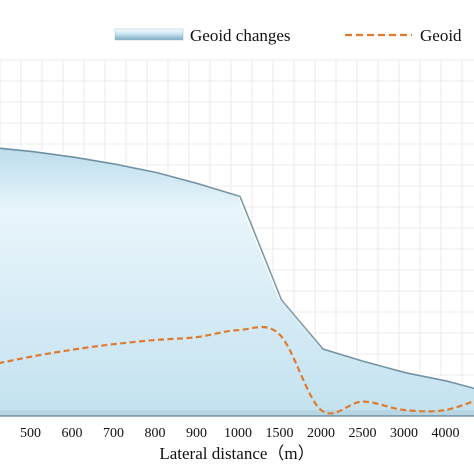 This screenshot has height=474, width=474. Describe the element at coordinates (280, 433) in the screenshot. I see `x-tick-label: 1500` at that location.